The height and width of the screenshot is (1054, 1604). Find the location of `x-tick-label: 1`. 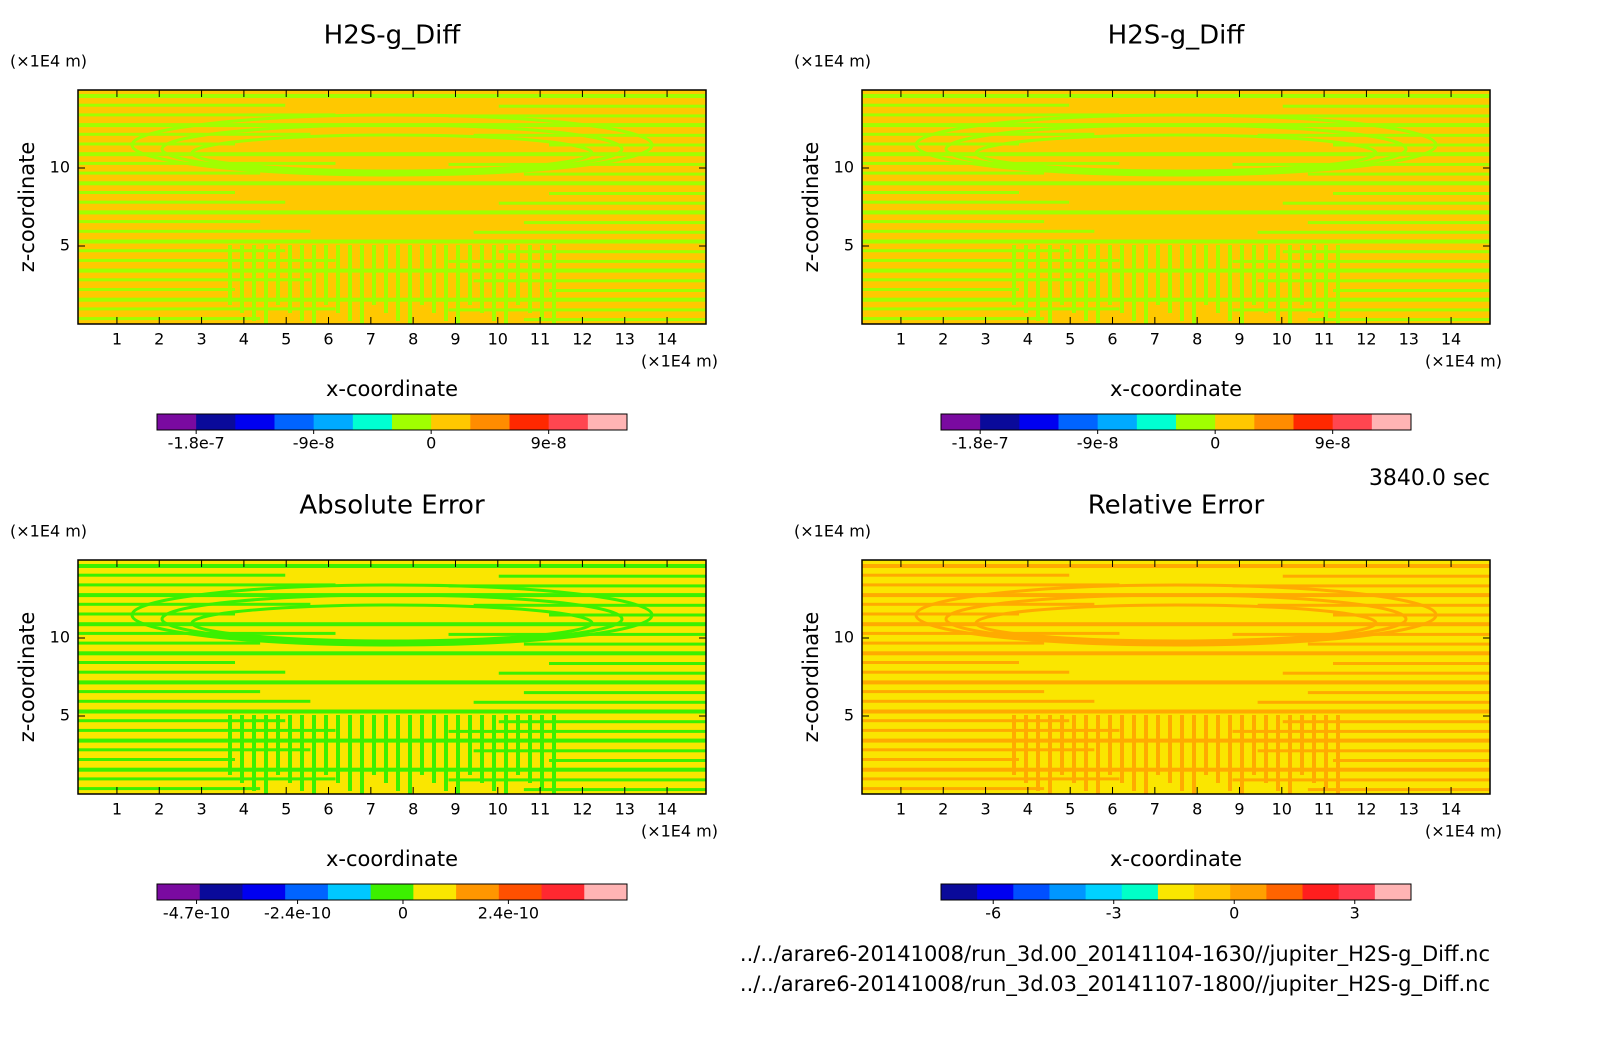

x-tick-label: 1 is located at coordinates (901, 339).